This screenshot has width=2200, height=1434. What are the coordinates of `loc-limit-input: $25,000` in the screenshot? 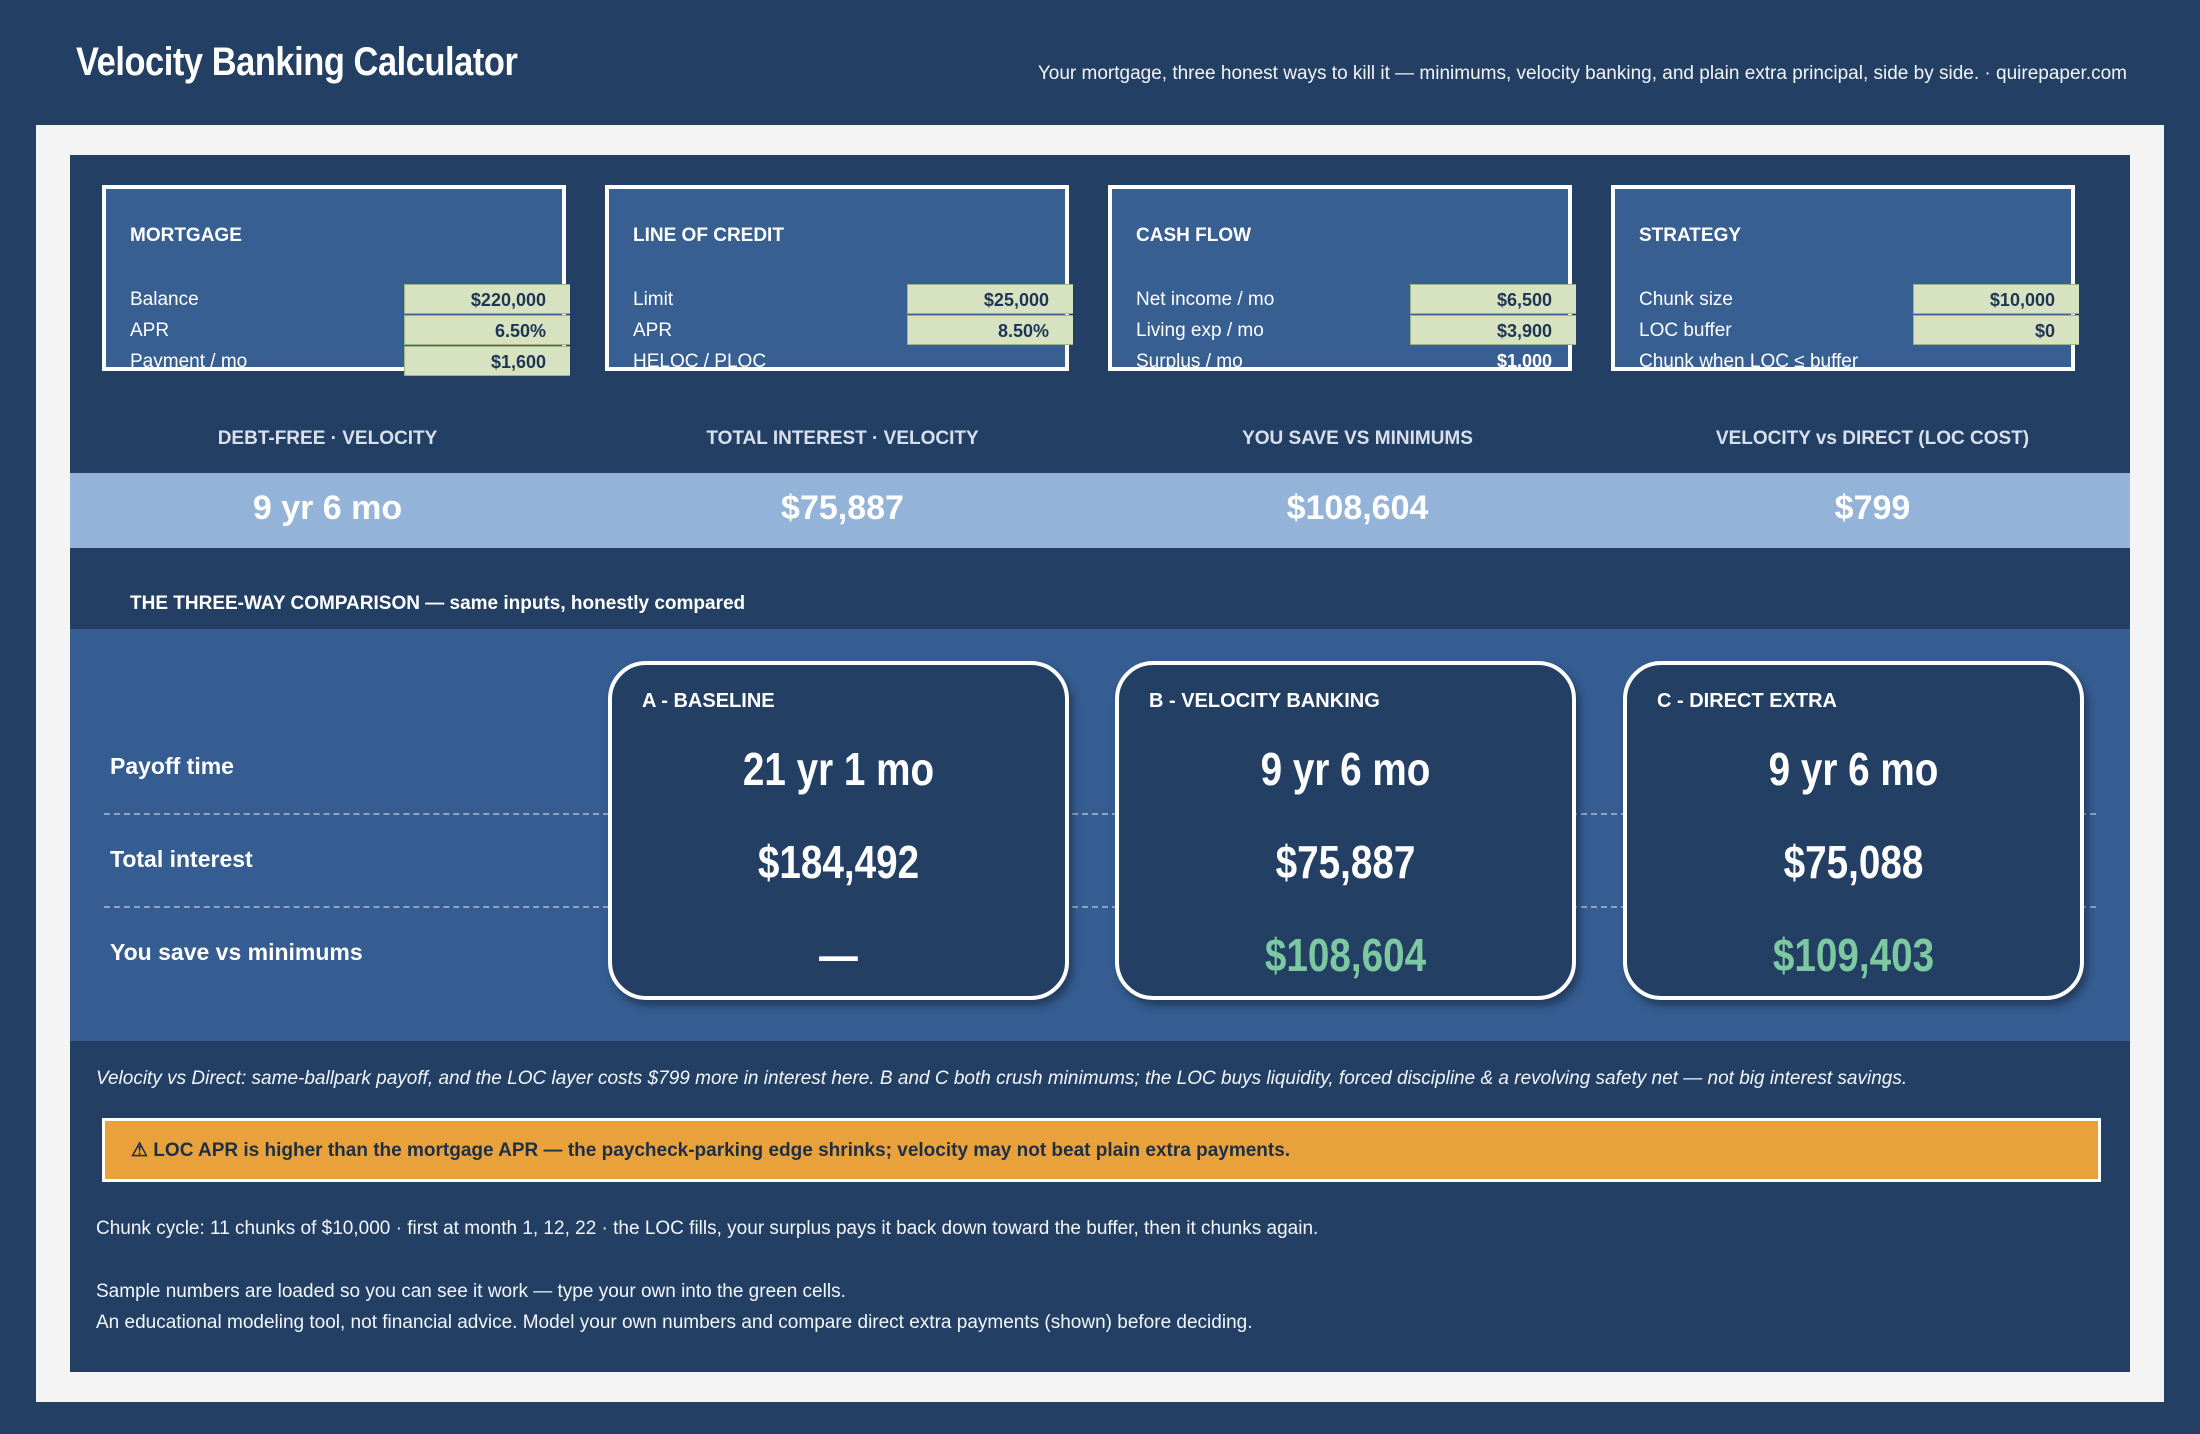 It's located at (990, 299).